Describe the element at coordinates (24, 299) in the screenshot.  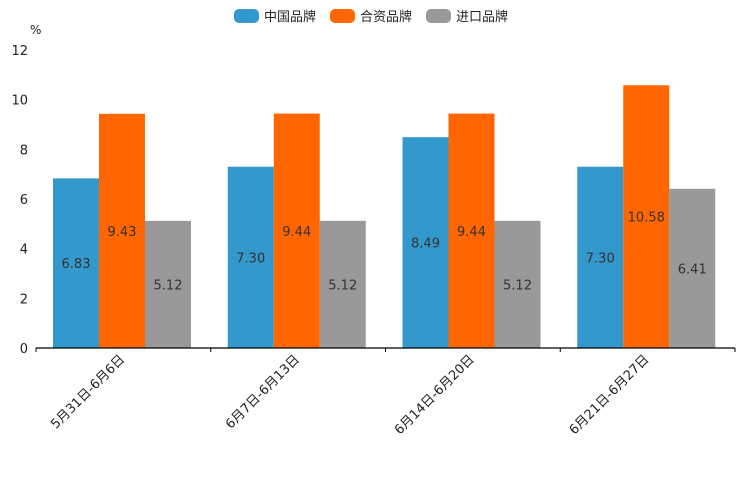
I see `y-tick-label: 2` at that location.